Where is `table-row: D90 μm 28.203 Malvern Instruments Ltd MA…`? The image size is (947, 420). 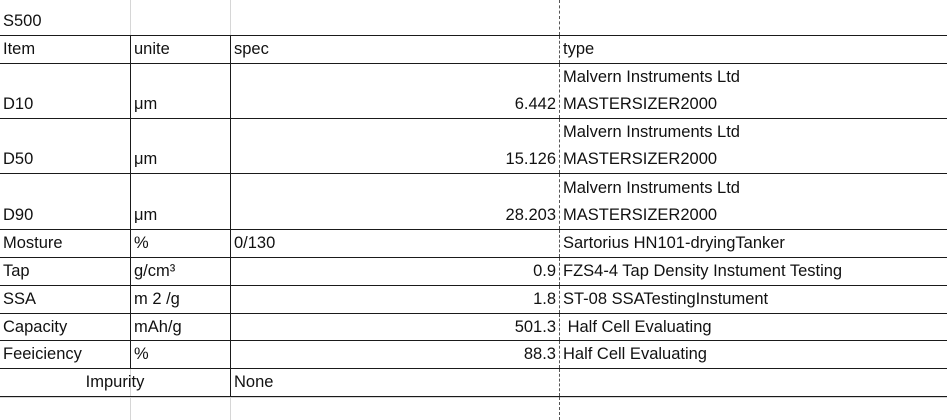
table-row: D90 μm 28.203 Malvern Instruments Ltd MA… is located at coordinates (473, 202).